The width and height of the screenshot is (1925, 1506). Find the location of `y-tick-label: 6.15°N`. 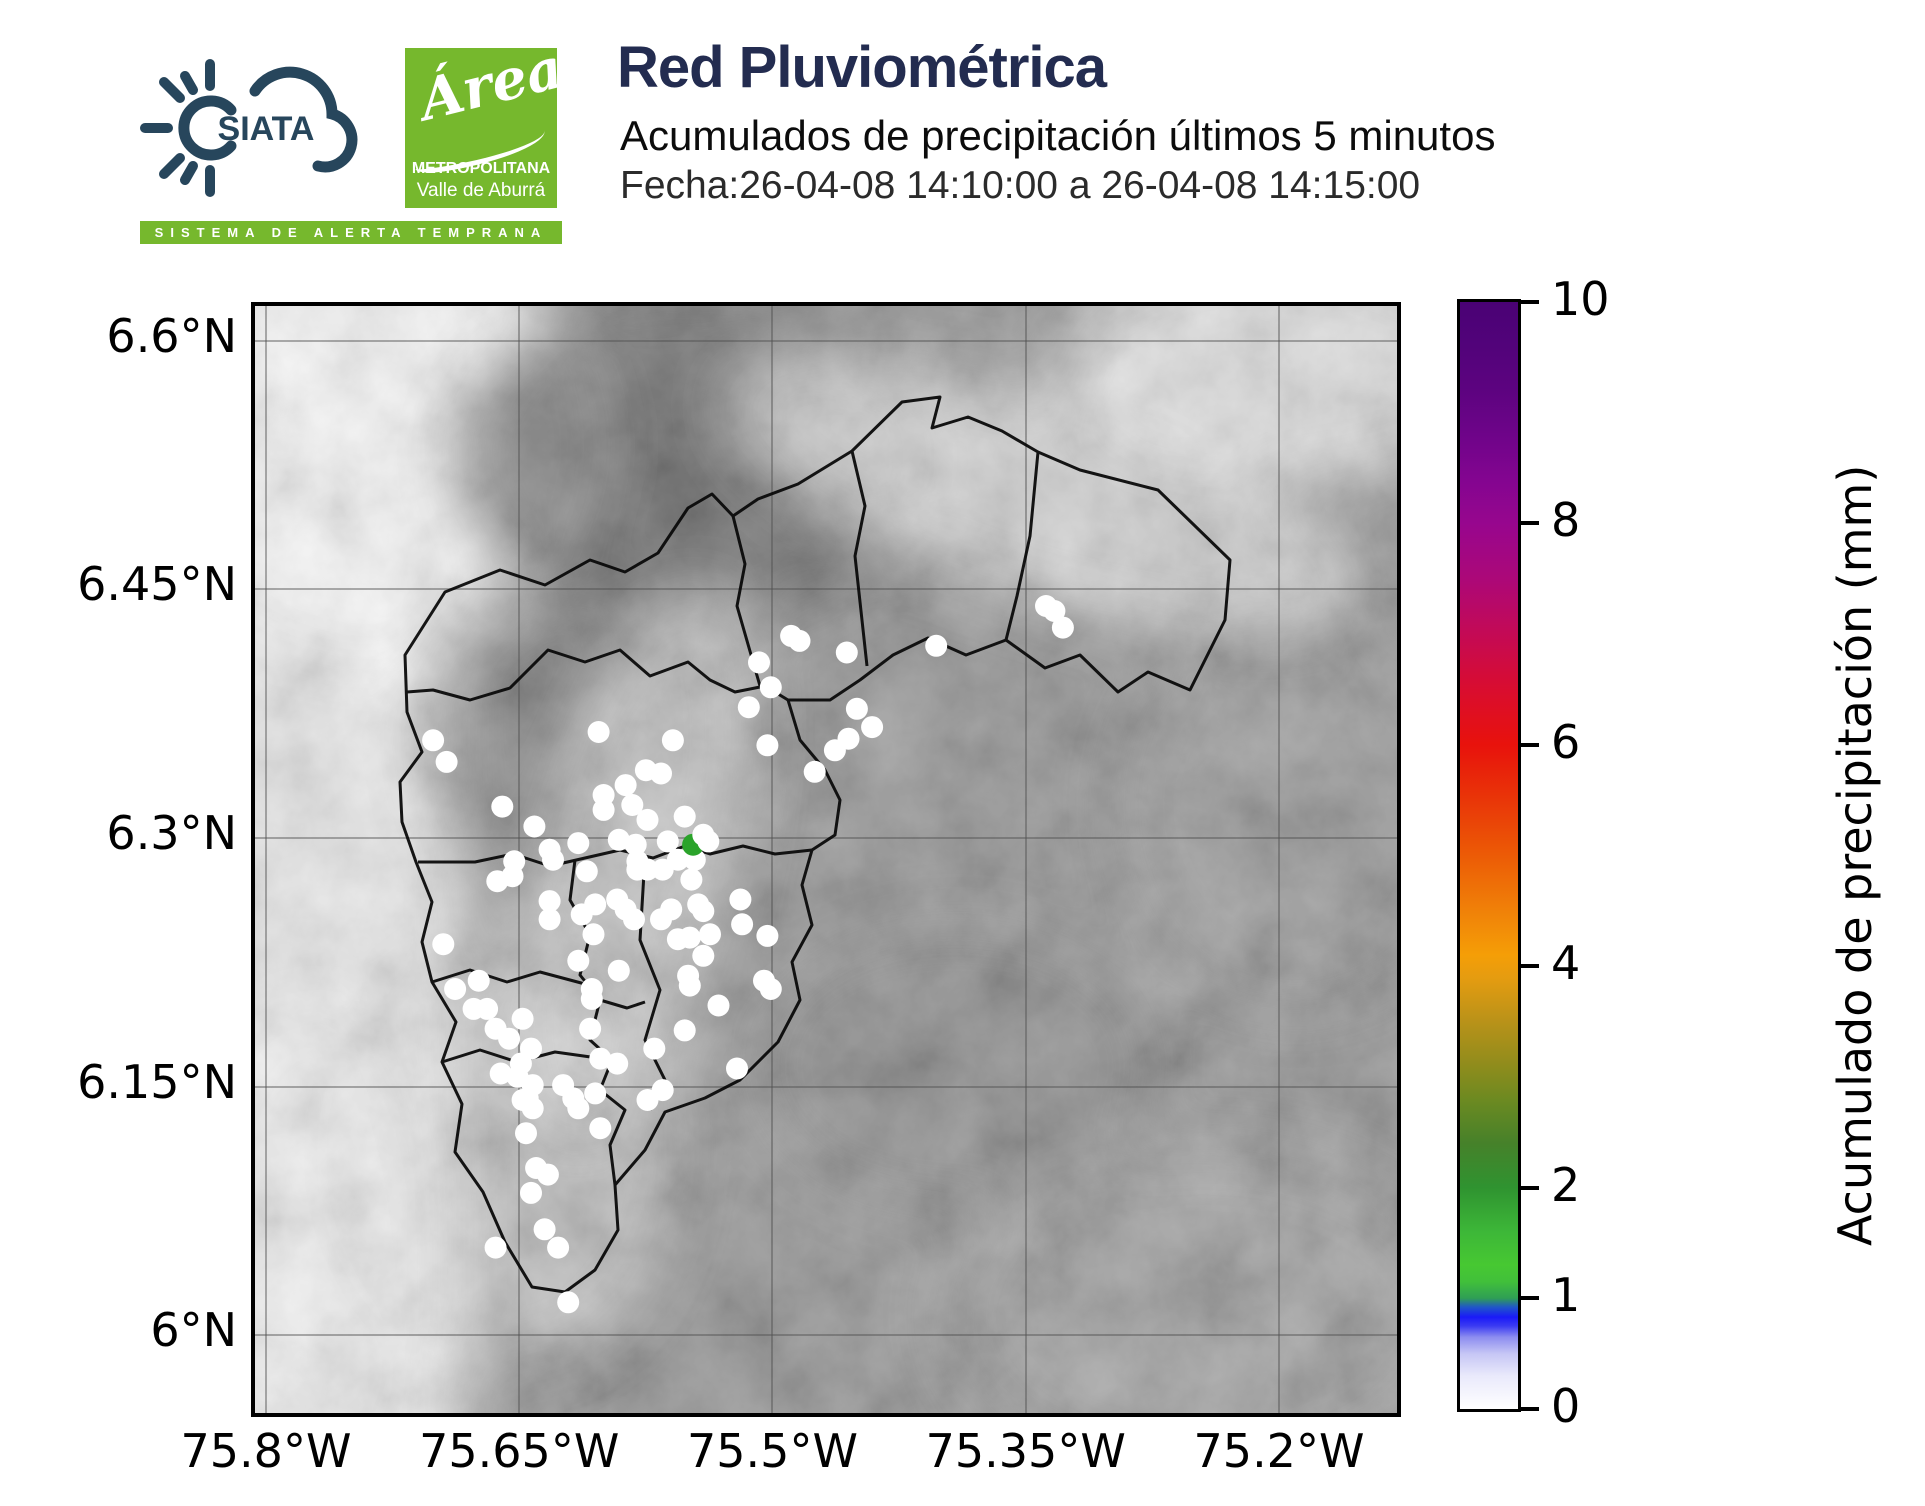

y-tick-label: 6.15°N is located at coordinates (157, 1081).